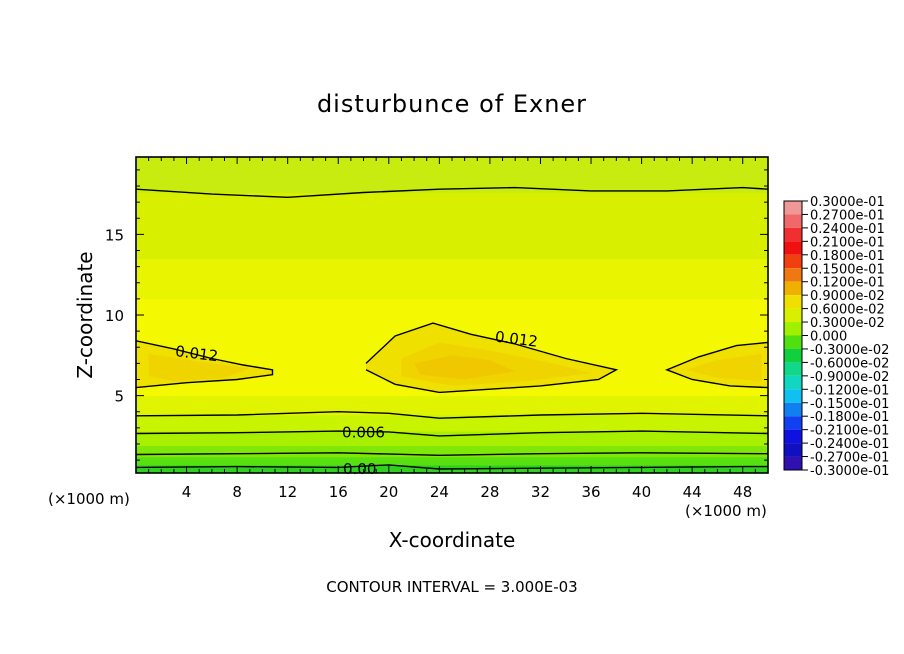 Image resolution: width=904 pixels, height=654 pixels. I want to click on y-tick-label: 10, so click(114, 316).